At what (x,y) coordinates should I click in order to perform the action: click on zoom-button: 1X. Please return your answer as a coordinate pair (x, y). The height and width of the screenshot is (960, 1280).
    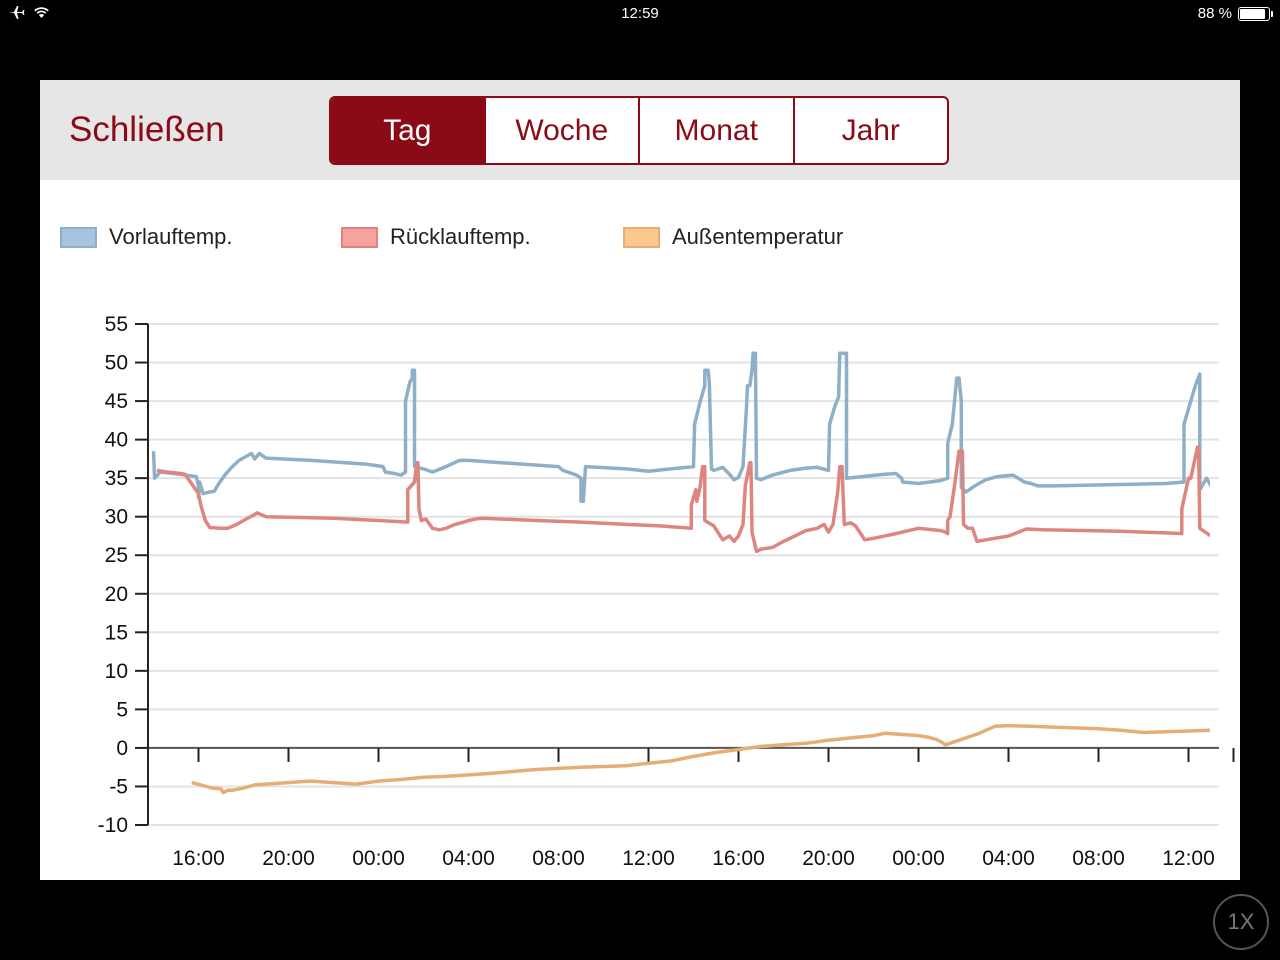
    Looking at the image, I should click on (1241, 922).